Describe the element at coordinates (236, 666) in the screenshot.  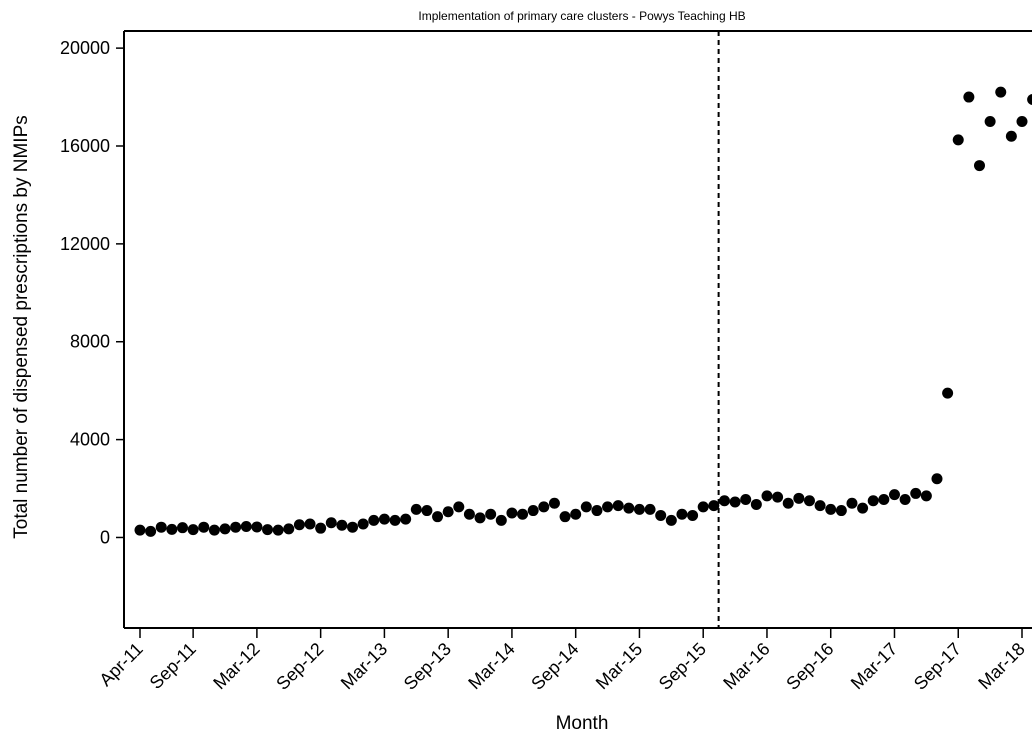
I see `x-tick-label: Mar-12` at that location.